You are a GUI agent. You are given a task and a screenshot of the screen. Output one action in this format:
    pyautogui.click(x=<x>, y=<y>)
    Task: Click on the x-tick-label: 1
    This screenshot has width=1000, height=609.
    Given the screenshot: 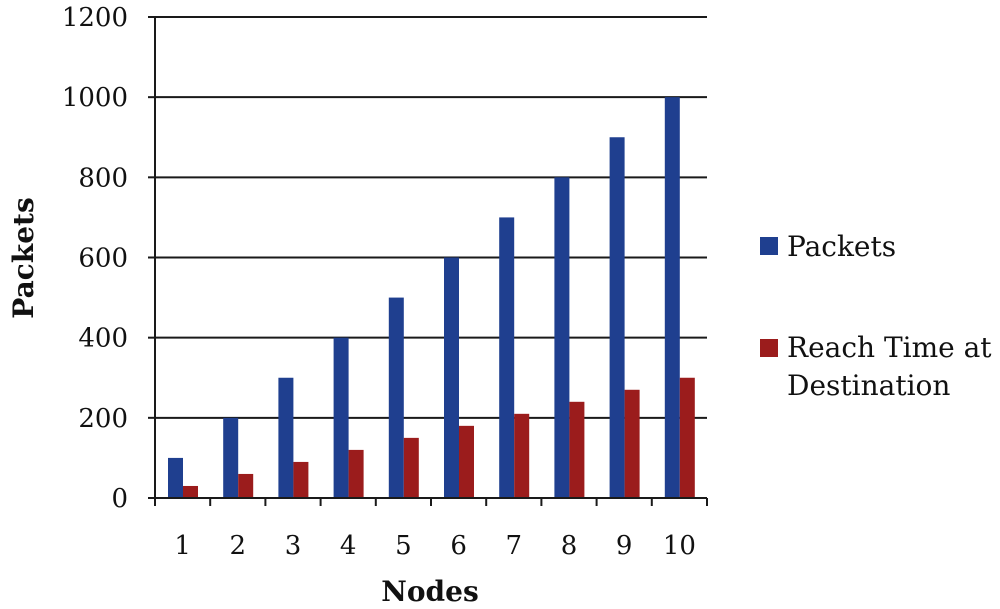 What is the action you would take?
    pyautogui.click(x=182, y=546)
    